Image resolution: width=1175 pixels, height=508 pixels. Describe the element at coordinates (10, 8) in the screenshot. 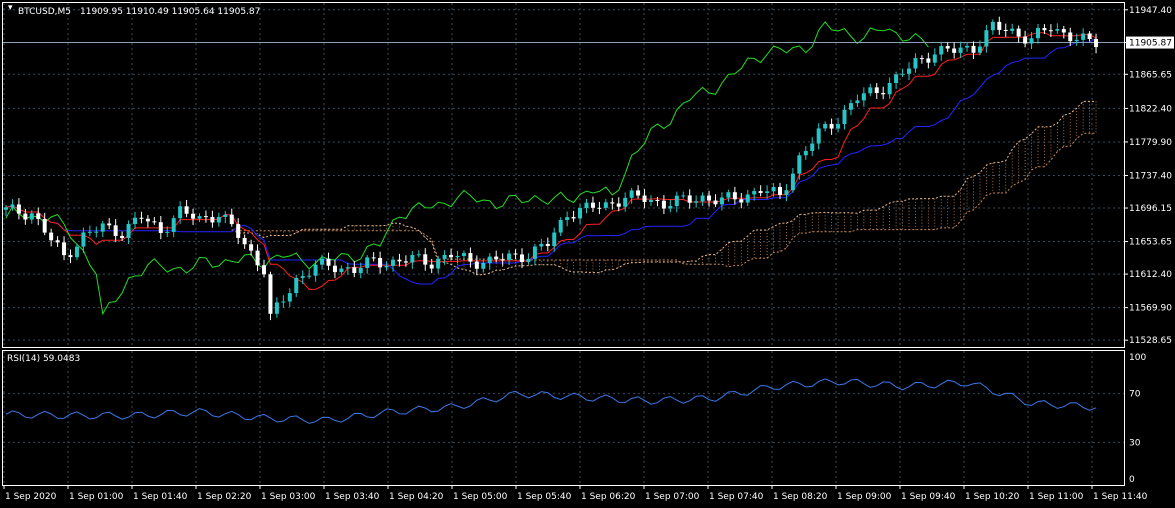

I see `collapse-arrow-icon: ▾` at that location.